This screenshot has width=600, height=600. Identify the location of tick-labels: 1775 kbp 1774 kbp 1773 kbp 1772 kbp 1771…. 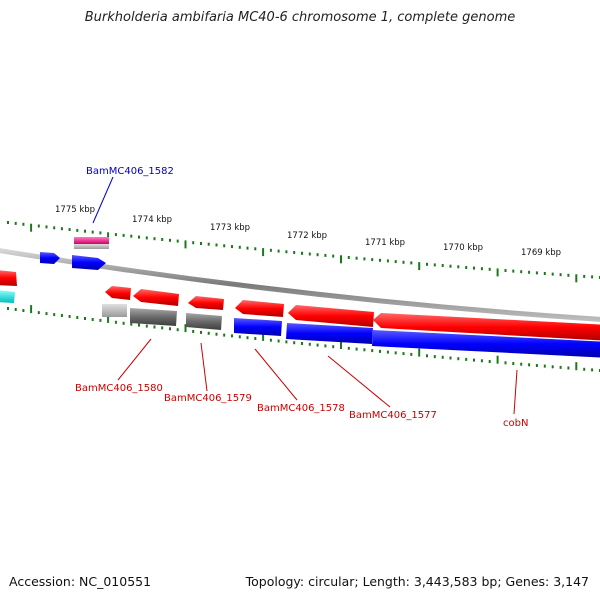
(308, 231).